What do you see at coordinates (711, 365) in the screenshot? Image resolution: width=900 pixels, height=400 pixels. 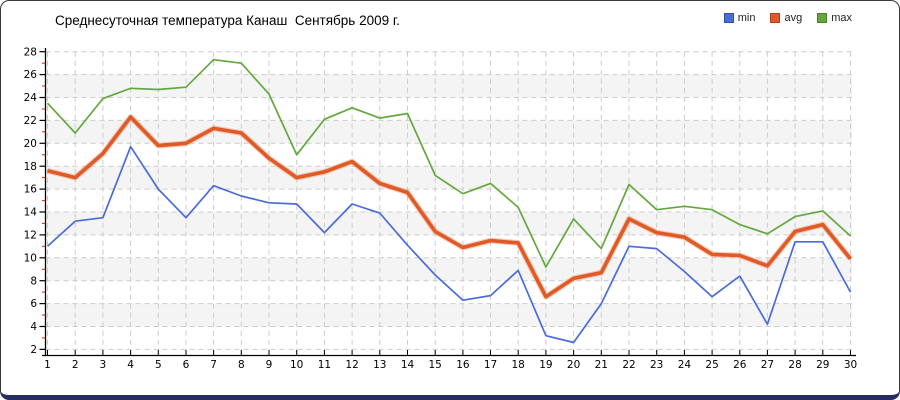 I see `svg-text: 25` at bounding box center [711, 365].